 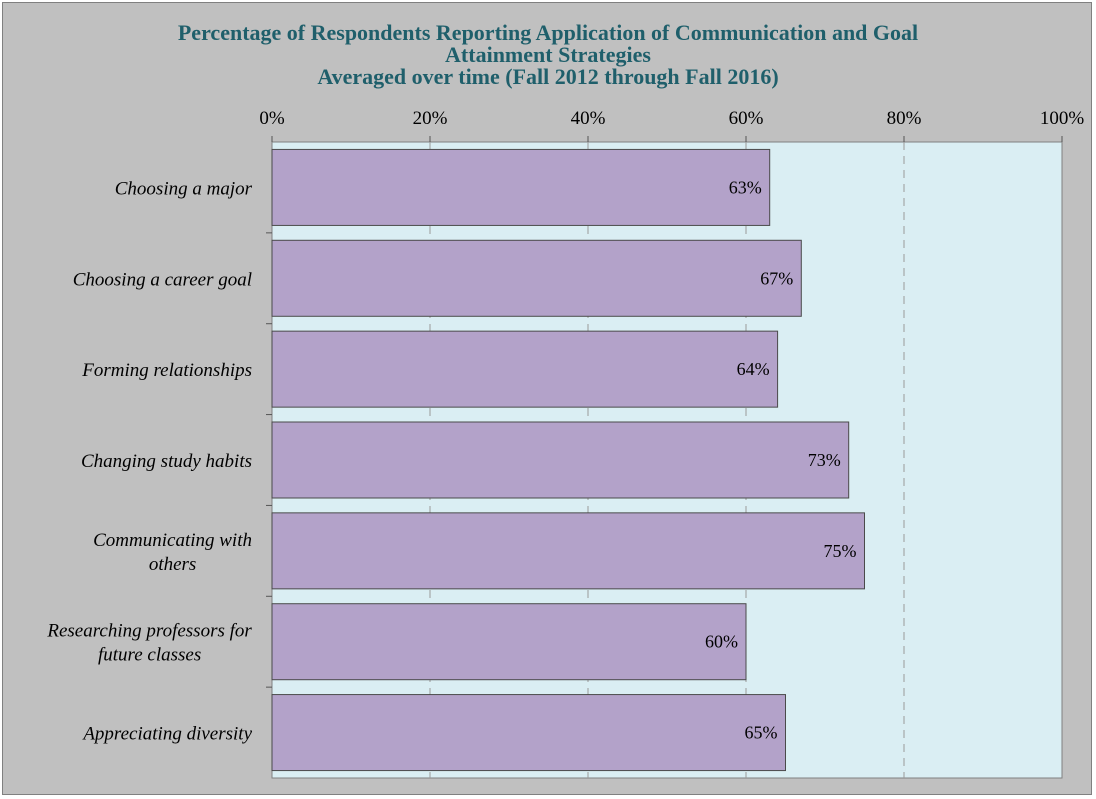 I want to click on x-tick-label: 0%, so click(x=272, y=118).